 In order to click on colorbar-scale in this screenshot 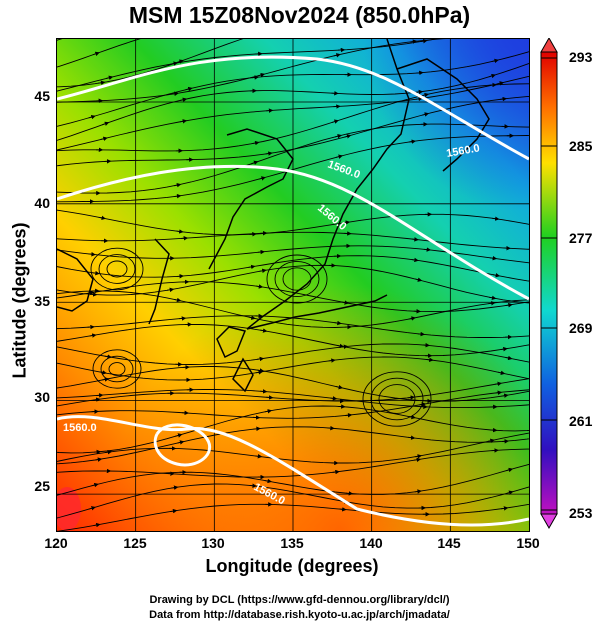, I will do `click(549, 283)`.